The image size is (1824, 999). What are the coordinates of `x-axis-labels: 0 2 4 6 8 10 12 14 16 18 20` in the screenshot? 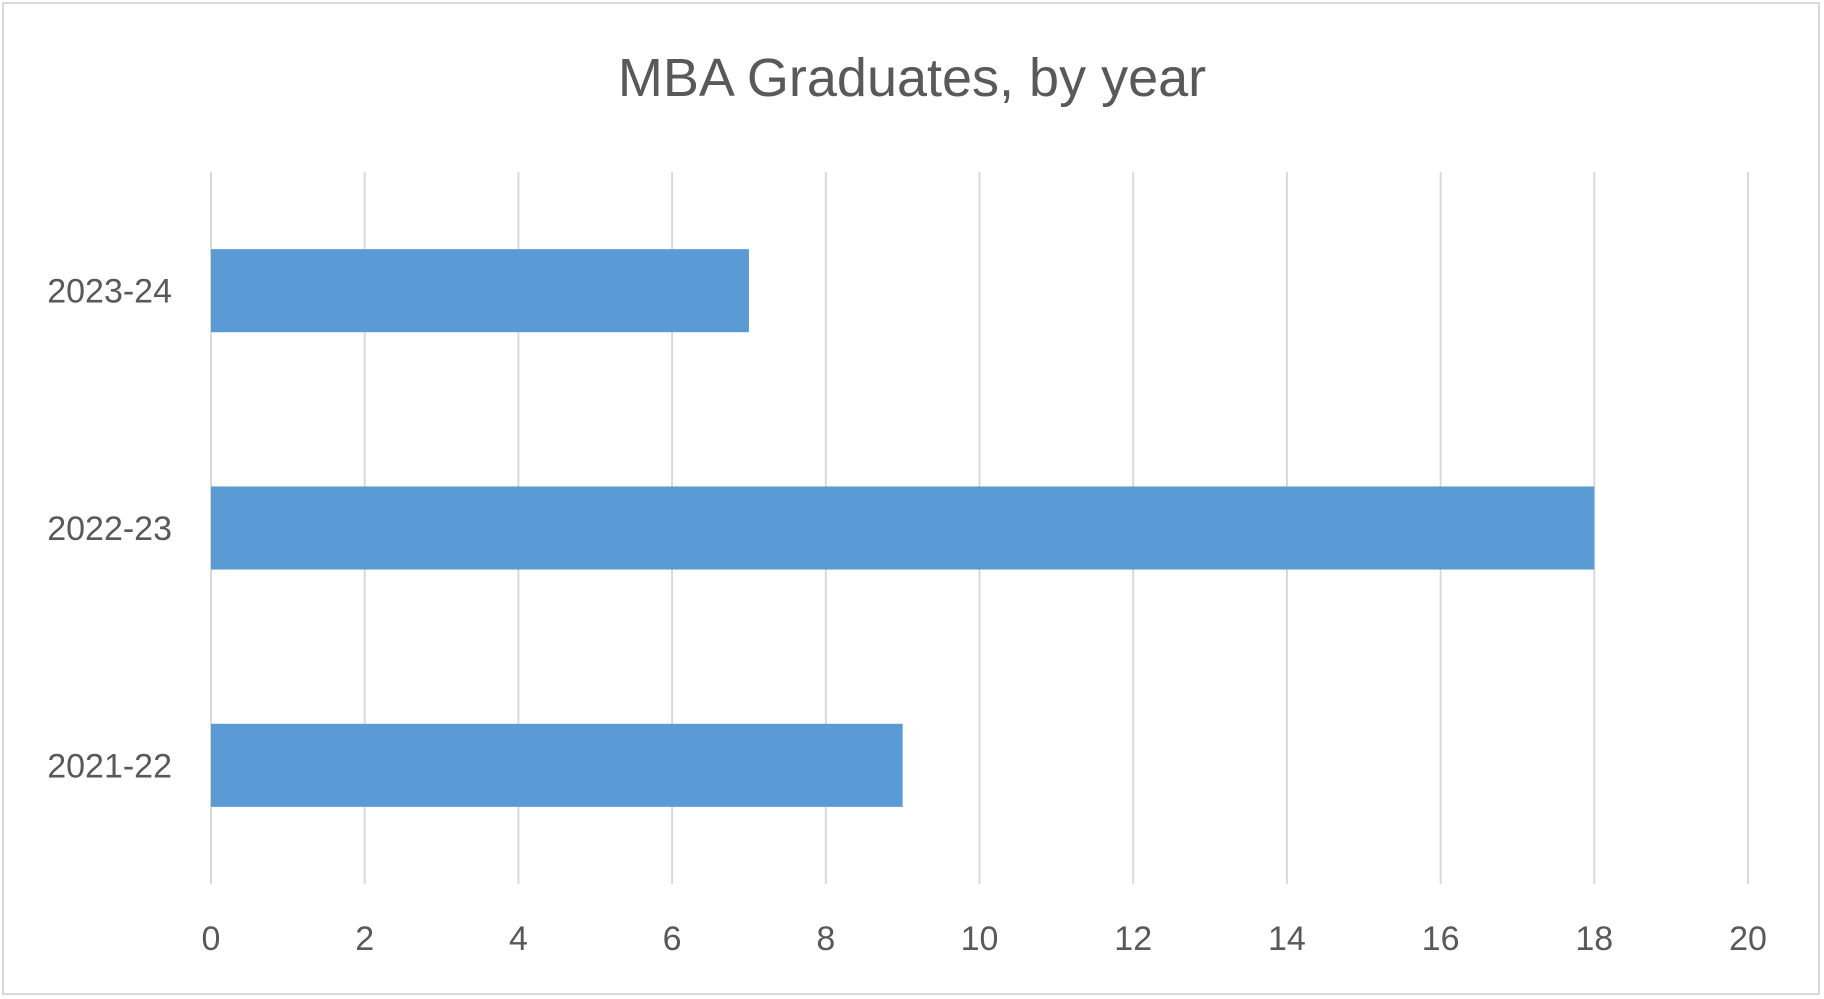 It's located at (984, 939).